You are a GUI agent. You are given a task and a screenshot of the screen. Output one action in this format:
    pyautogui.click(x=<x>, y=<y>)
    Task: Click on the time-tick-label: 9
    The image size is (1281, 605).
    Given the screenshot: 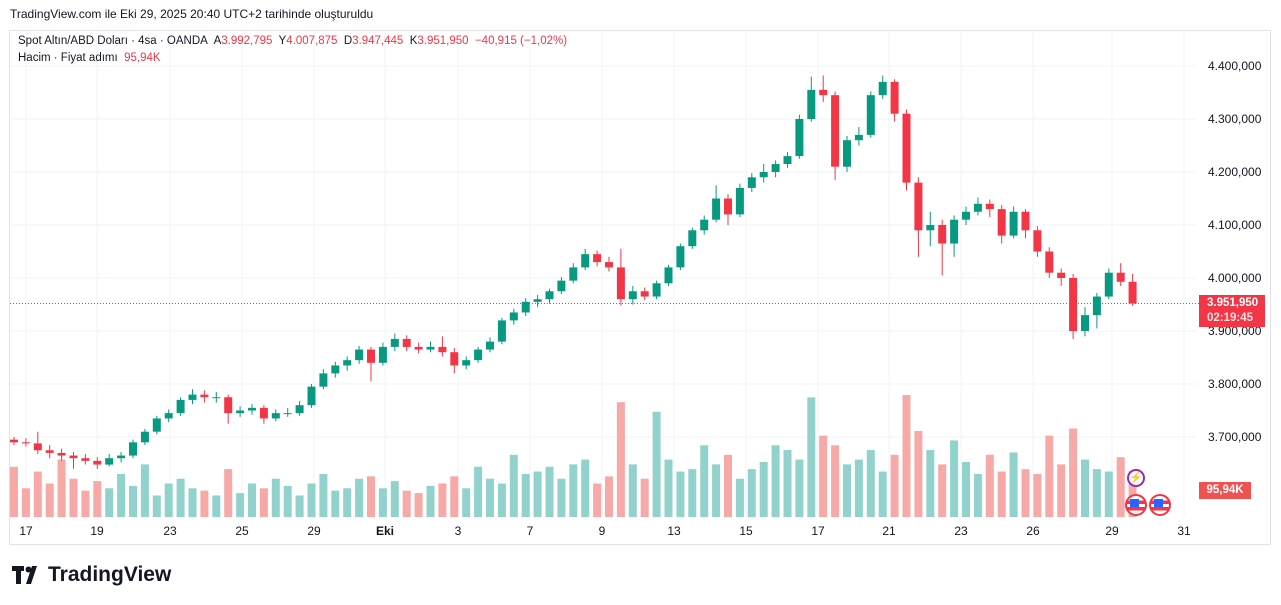 What is the action you would take?
    pyautogui.click(x=602, y=531)
    